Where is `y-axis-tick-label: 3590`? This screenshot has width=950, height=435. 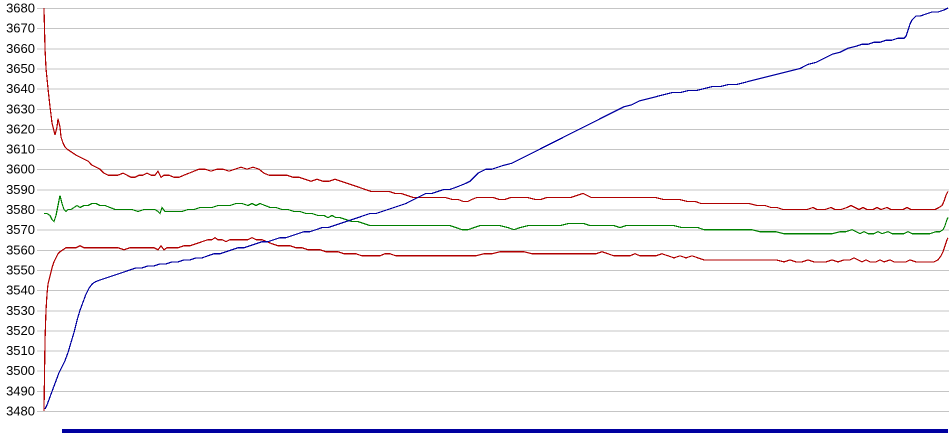
y-axis-tick-label: 3590 is located at coordinates (20, 189).